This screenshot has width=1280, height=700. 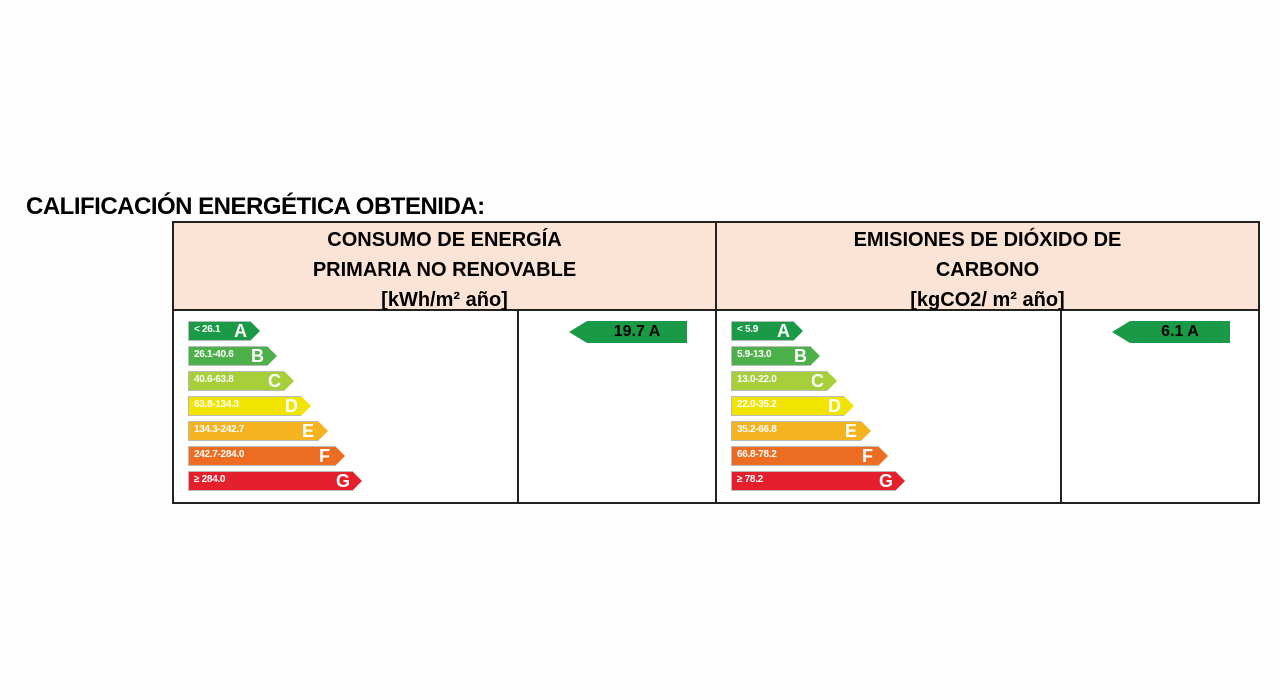 What do you see at coordinates (987, 300) in the screenshot?
I see `emisiones-header-unit: [kgCO2/ m² año]` at bounding box center [987, 300].